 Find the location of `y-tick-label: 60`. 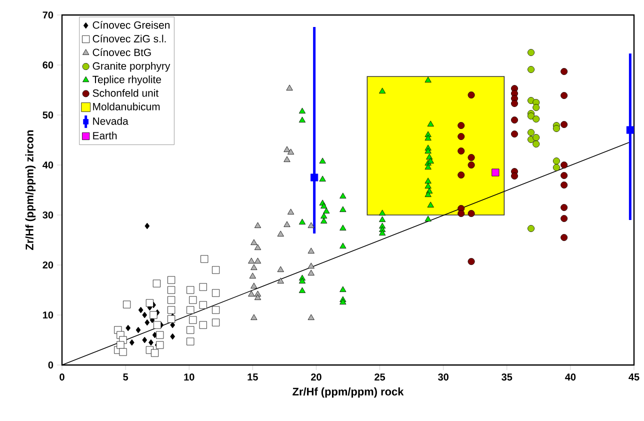

y-tick-label: 60 is located at coordinates (48, 65).